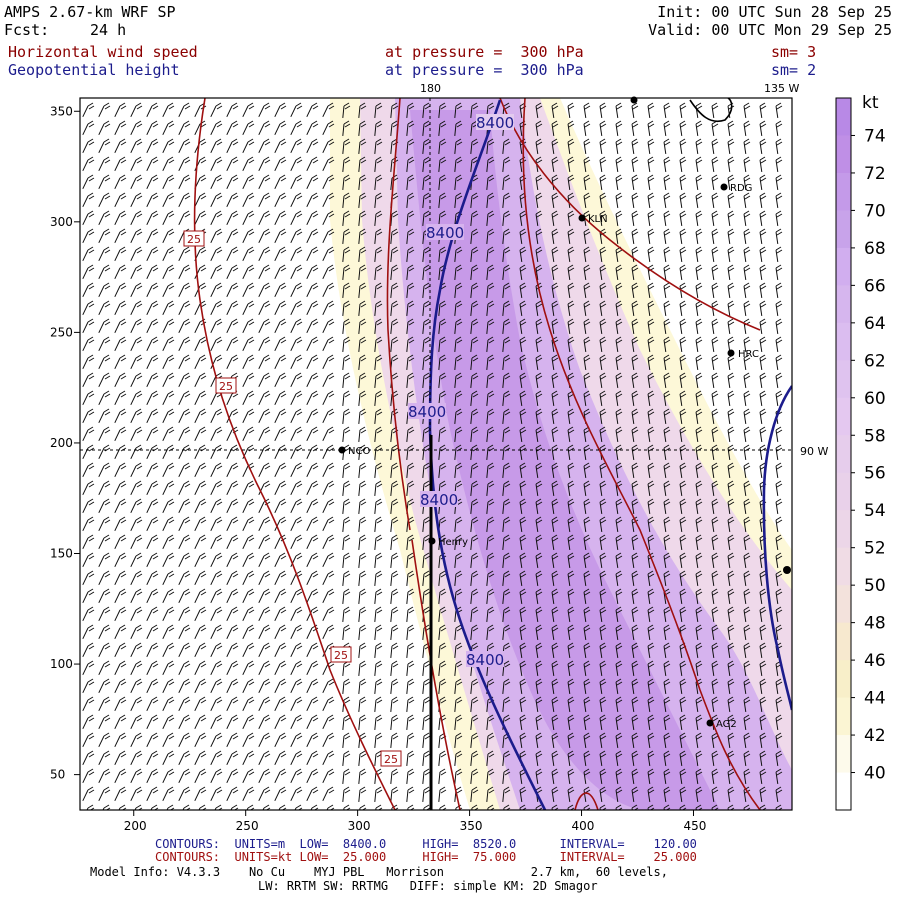 The image size is (900, 900). Describe the element at coordinates (341, 655) in the screenshot. I see `speed-label: 25` at that location.